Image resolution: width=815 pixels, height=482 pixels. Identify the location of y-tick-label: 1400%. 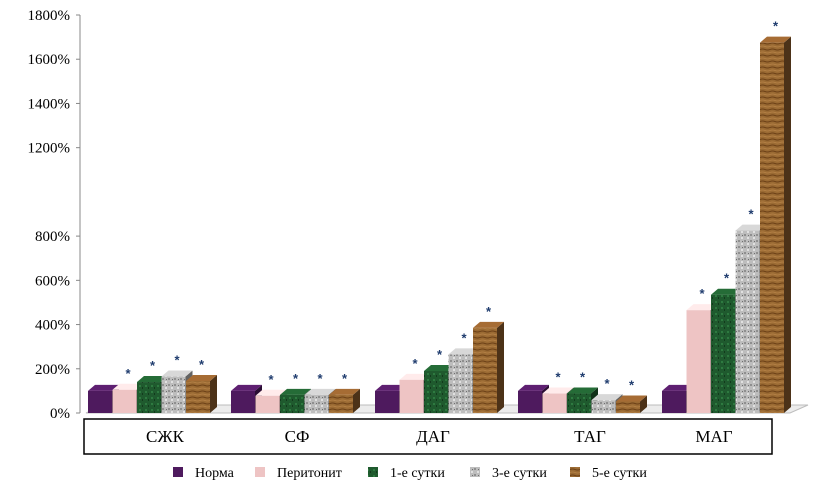
(49, 104).